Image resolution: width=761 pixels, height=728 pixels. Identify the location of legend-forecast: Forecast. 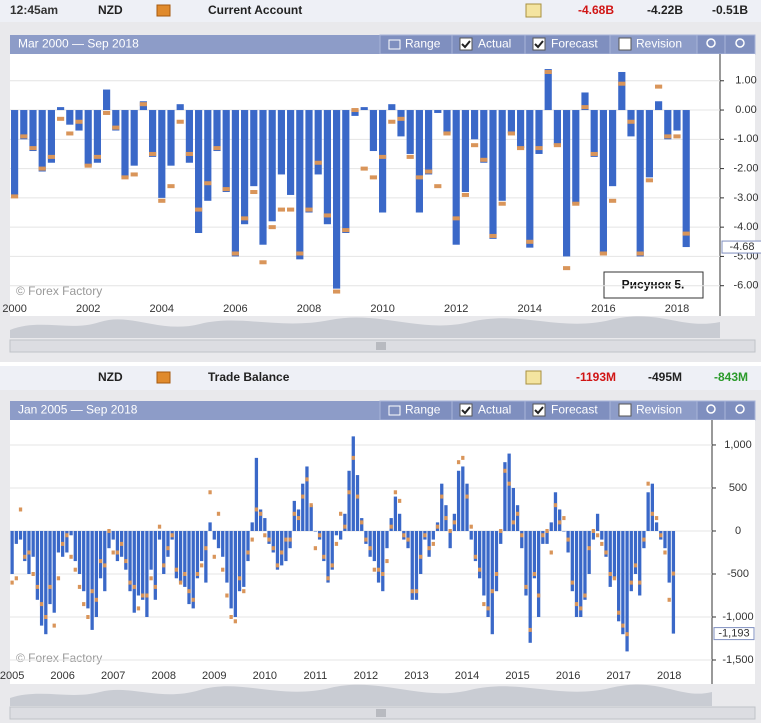
(574, 44).